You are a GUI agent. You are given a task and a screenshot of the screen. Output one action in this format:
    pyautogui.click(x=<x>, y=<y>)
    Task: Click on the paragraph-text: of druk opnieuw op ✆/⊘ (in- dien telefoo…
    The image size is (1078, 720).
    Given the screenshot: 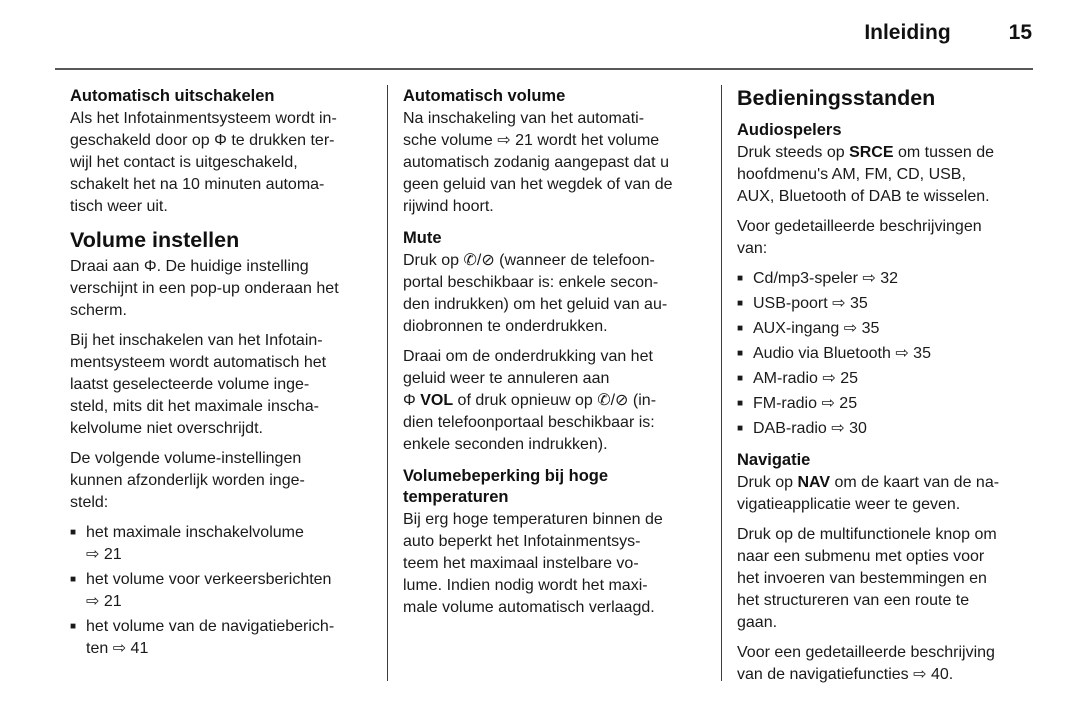 What is the action you would take?
    pyautogui.click(x=530, y=422)
    